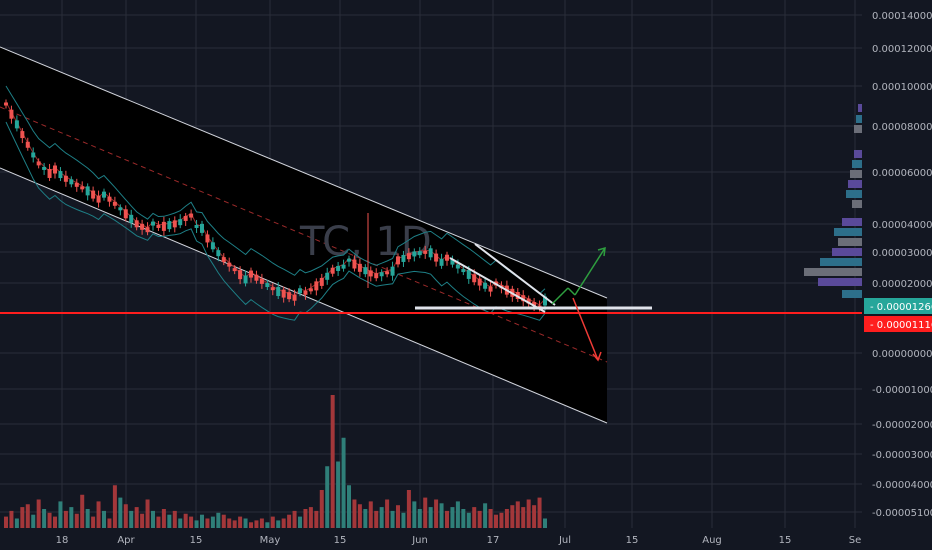  What do you see at coordinates (126, 540) in the screenshot?
I see `x-tick-label: Apr` at bounding box center [126, 540].